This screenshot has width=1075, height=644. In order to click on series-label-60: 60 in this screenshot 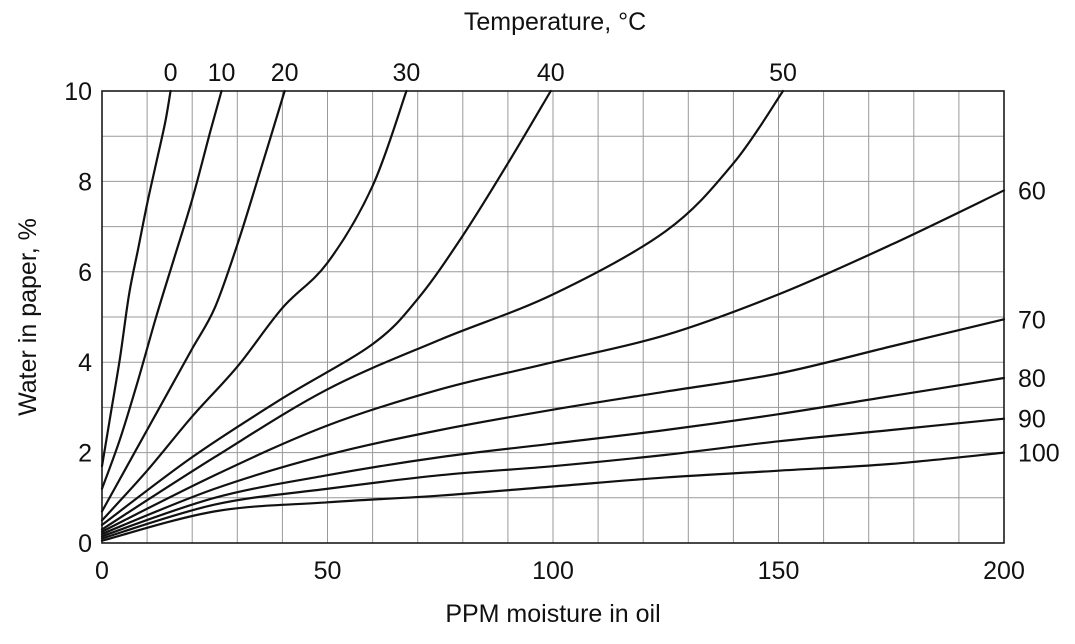, I will do `click(1032, 191)`.